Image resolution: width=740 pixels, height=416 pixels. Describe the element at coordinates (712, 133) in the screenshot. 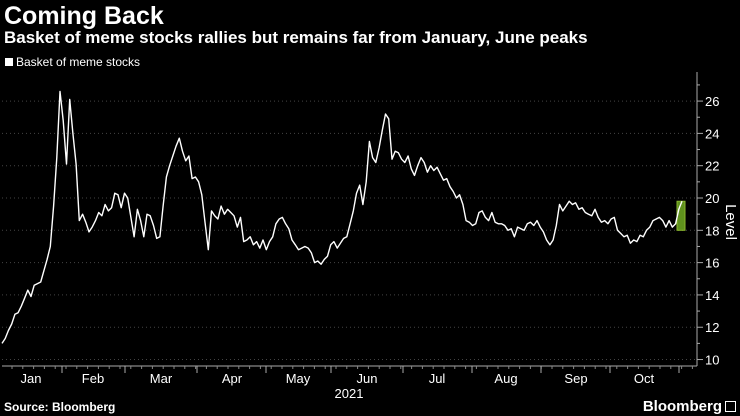

I see `y-tick-label: 24` at that location.